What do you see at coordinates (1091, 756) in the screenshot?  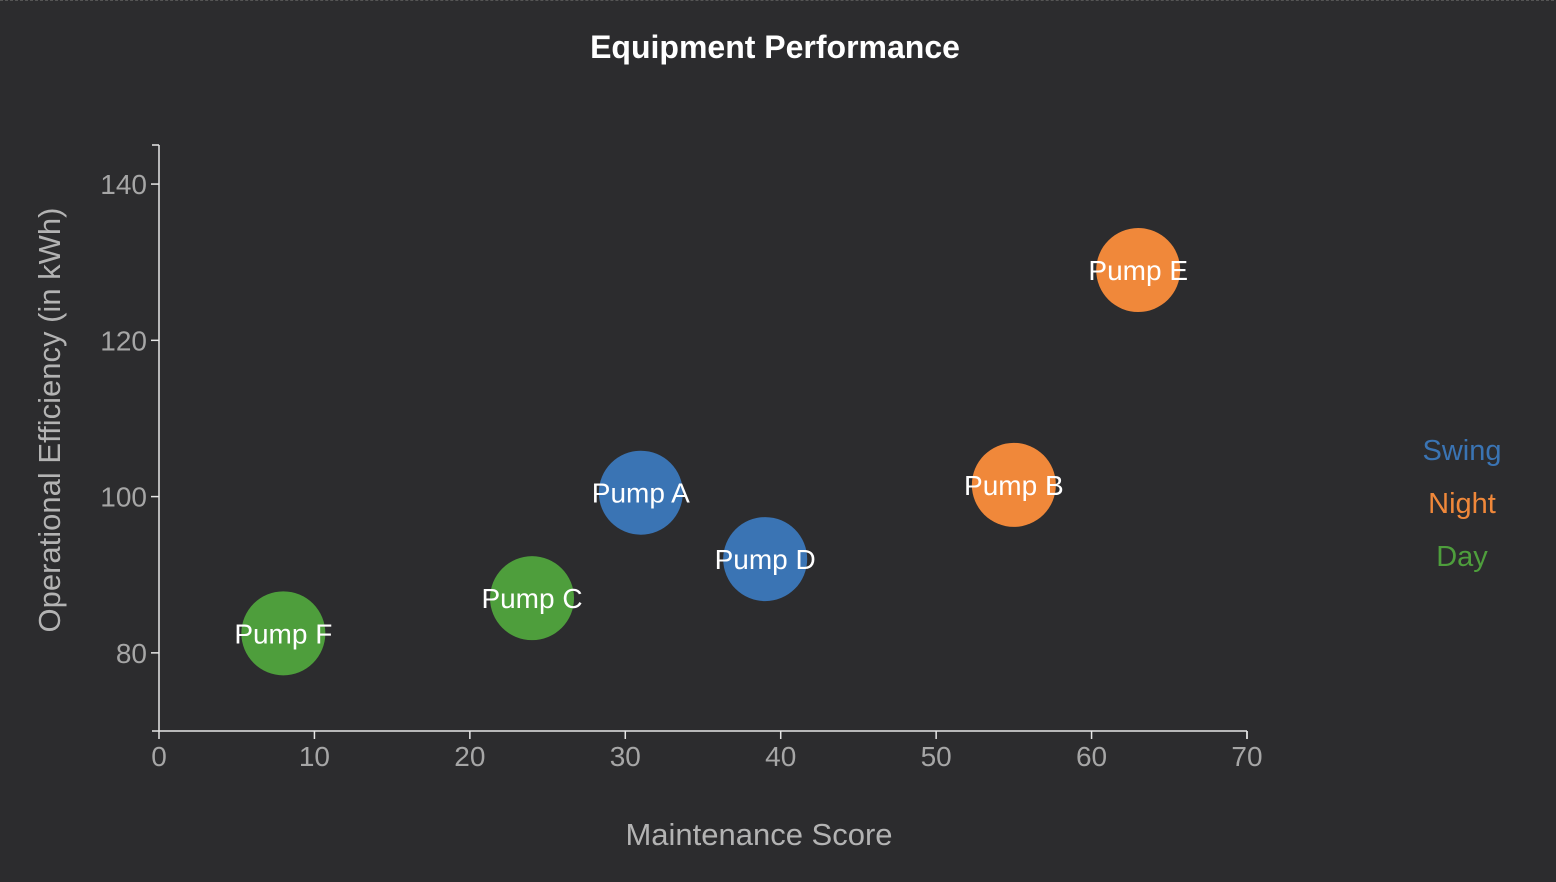 I see `x-tick-label: 60` at bounding box center [1091, 756].